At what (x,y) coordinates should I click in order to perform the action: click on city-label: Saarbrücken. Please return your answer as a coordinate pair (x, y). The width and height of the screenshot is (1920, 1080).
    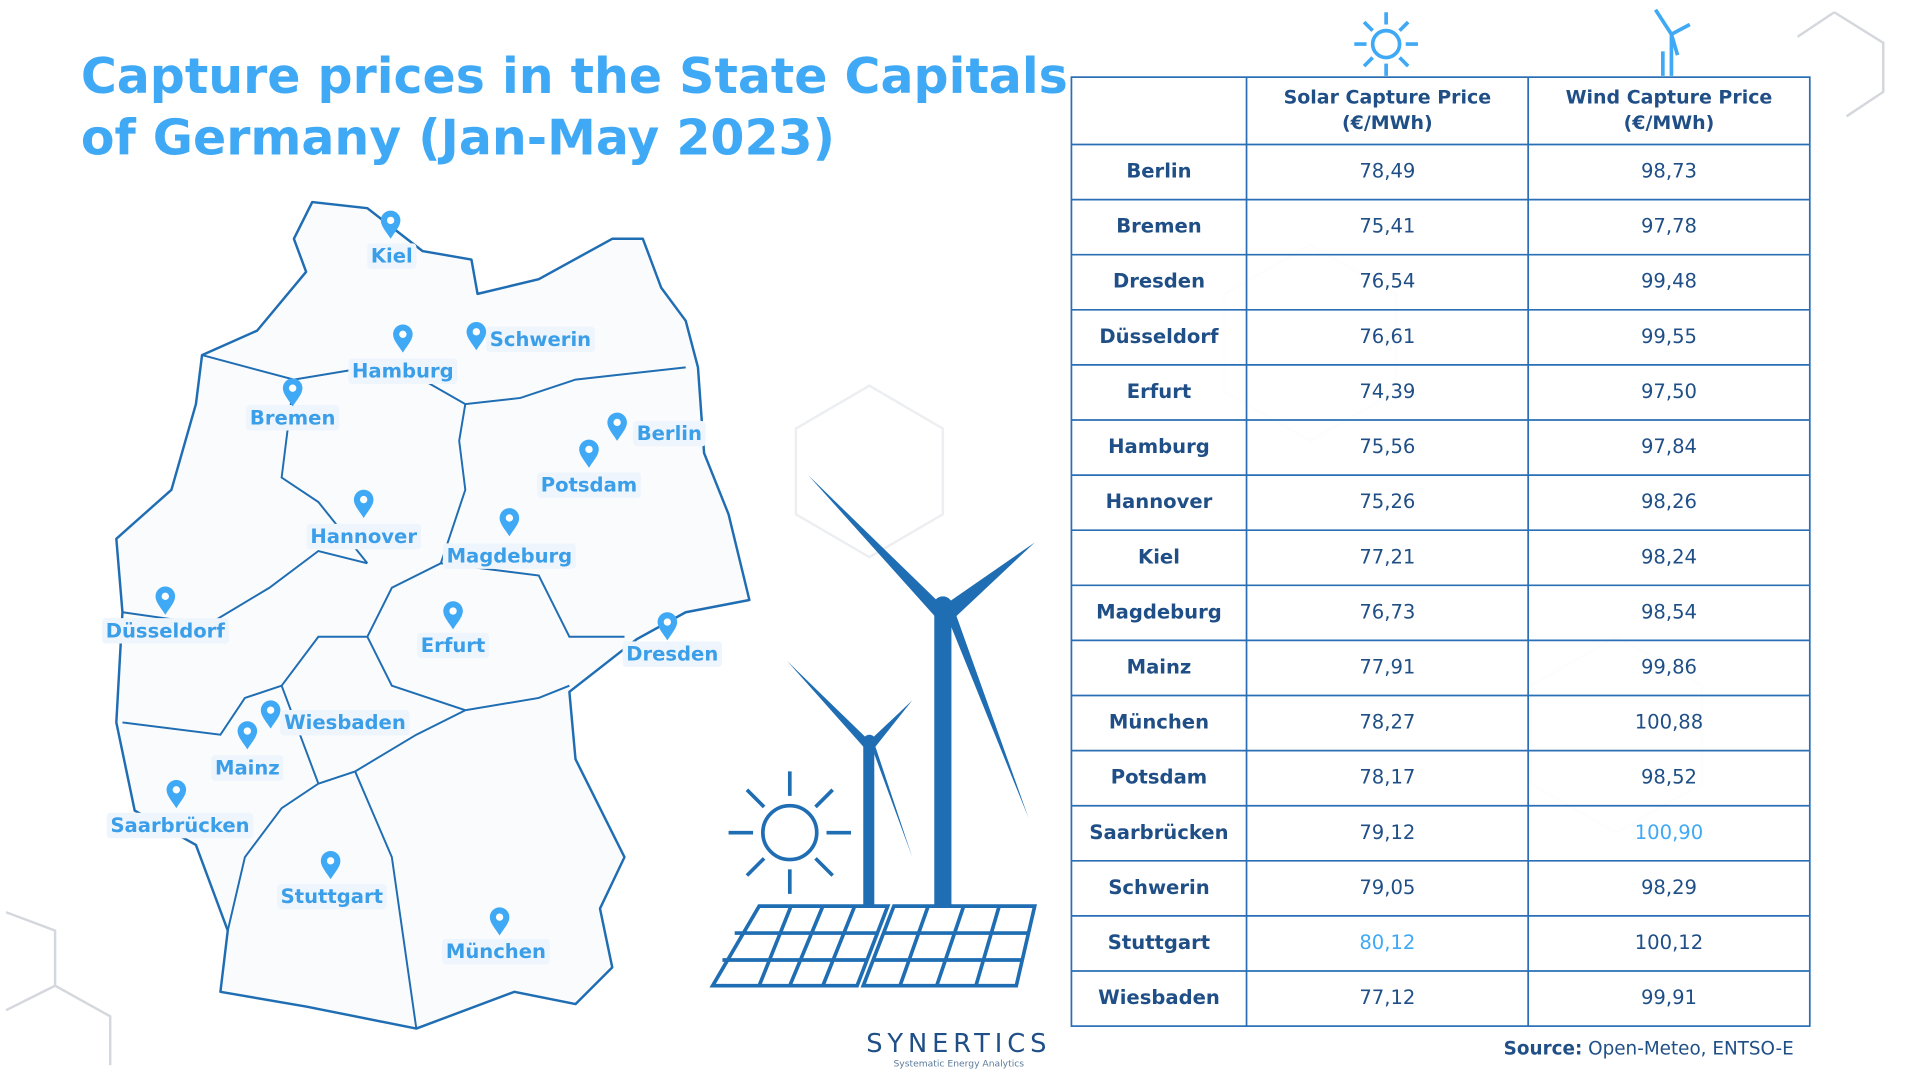
    Looking at the image, I should click on (179, 825).